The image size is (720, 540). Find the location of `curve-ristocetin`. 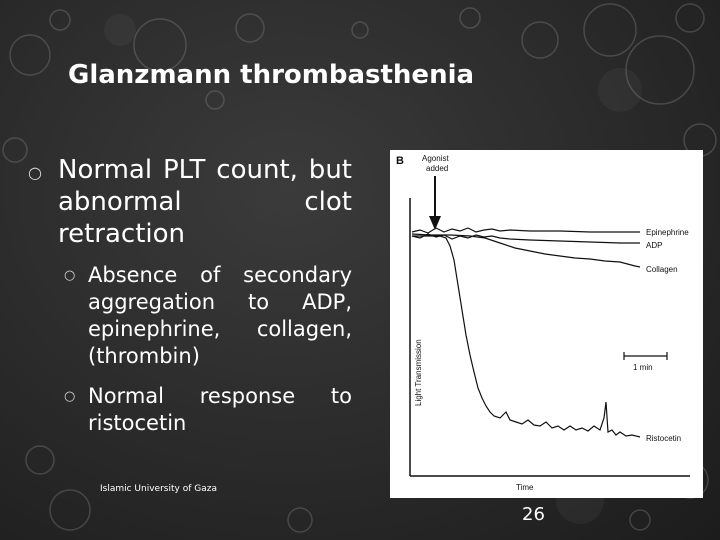

curve-ristocetin is located at coordinates (526, 336).